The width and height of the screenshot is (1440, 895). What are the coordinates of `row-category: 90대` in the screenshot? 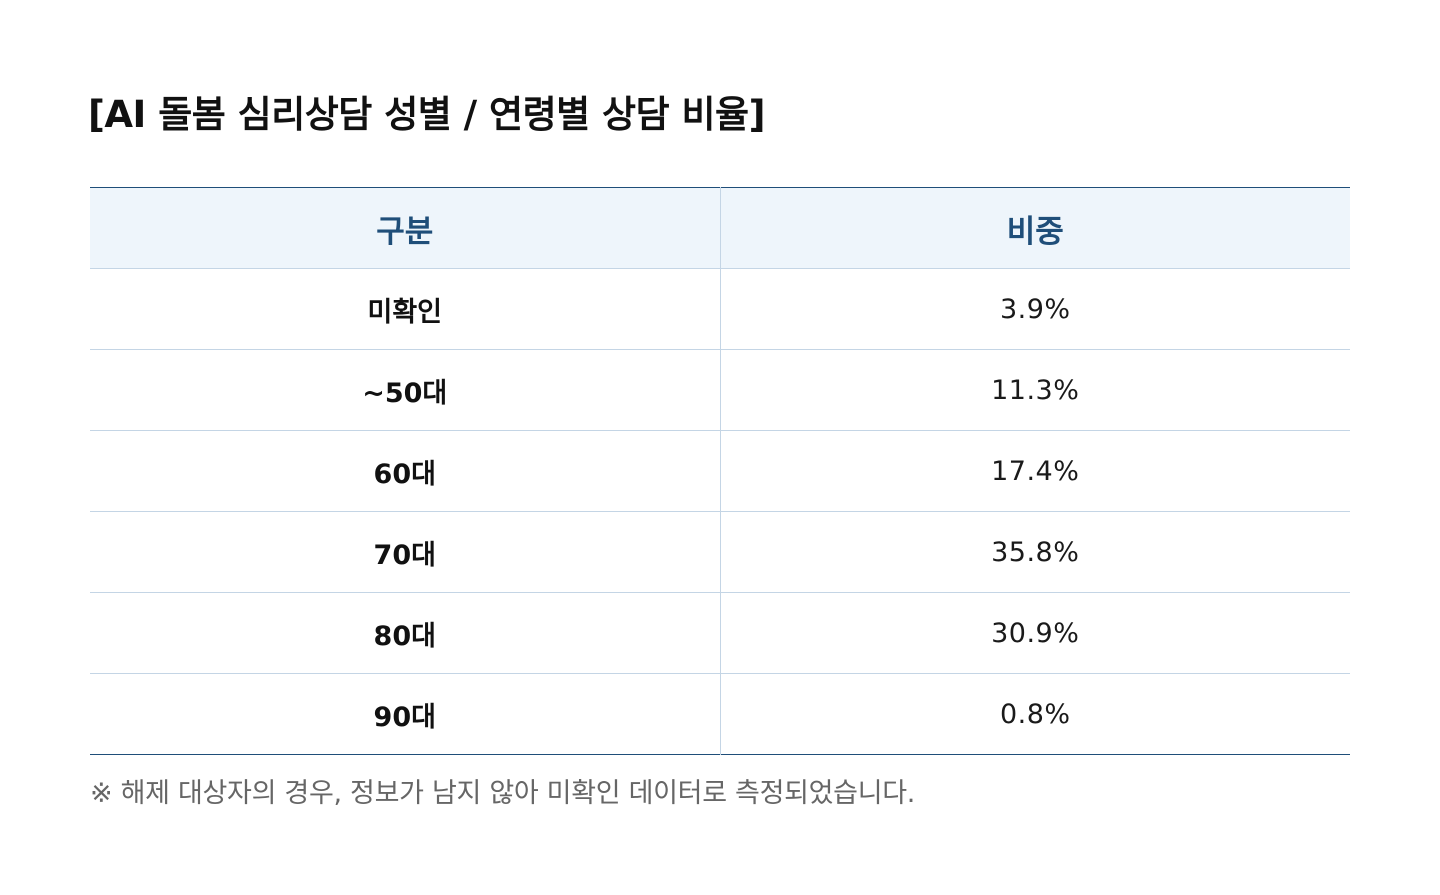 It's located at (404, 717).